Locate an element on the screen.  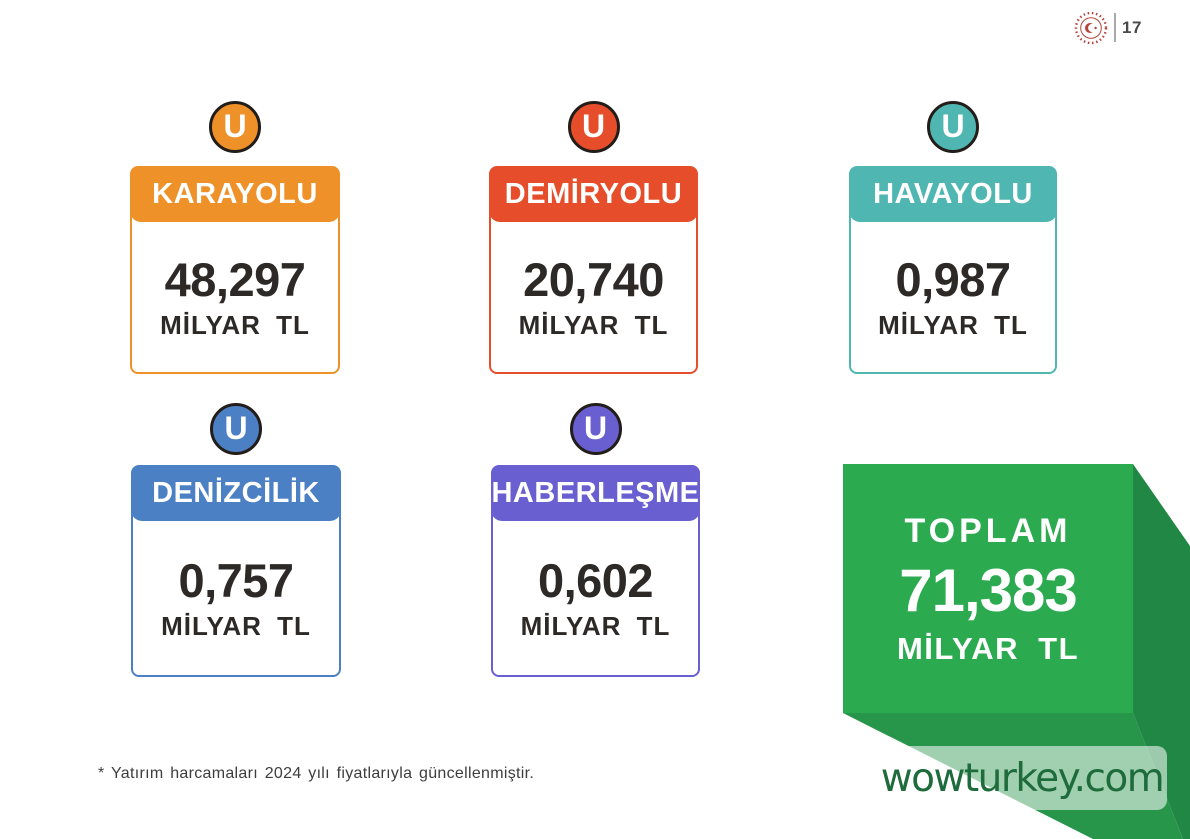
card-box: HABERLEŞME 0,602 MİLYAR TL is located at coordinates (595, 571).